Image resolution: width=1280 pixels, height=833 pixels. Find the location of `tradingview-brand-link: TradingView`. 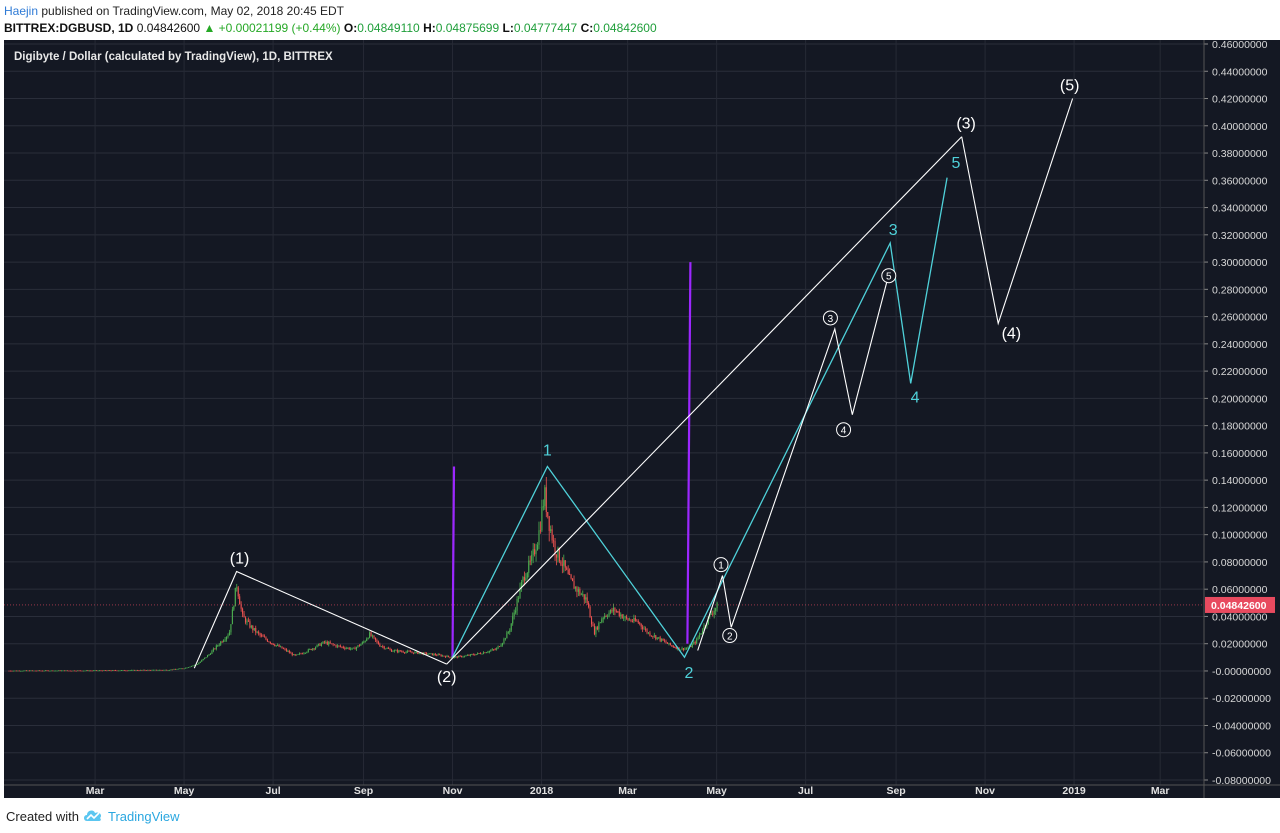

tradingview-brand-link: TradingView is located at coordinates (144, 816).